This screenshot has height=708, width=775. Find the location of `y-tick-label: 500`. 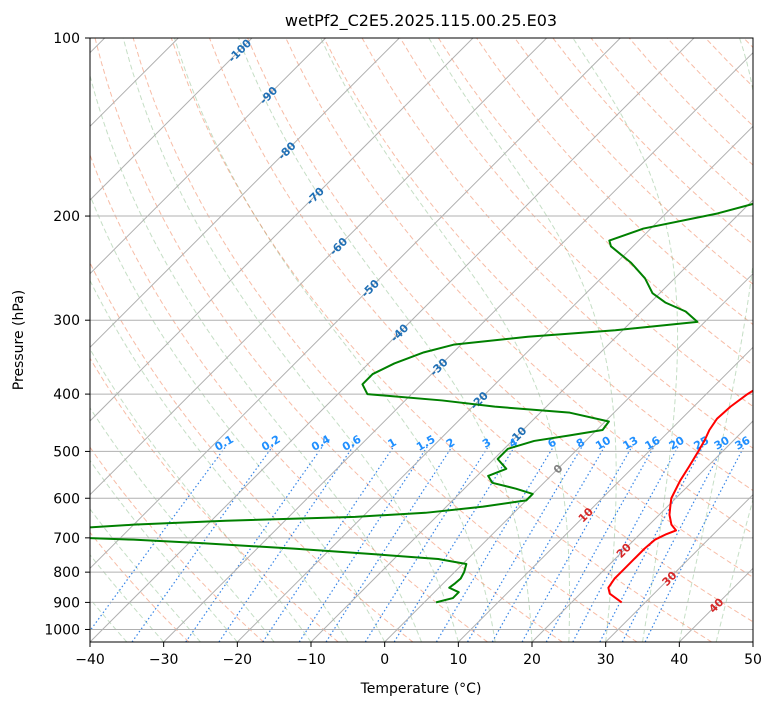

y-tick-label: 500 is located at coordinates (66, 452).